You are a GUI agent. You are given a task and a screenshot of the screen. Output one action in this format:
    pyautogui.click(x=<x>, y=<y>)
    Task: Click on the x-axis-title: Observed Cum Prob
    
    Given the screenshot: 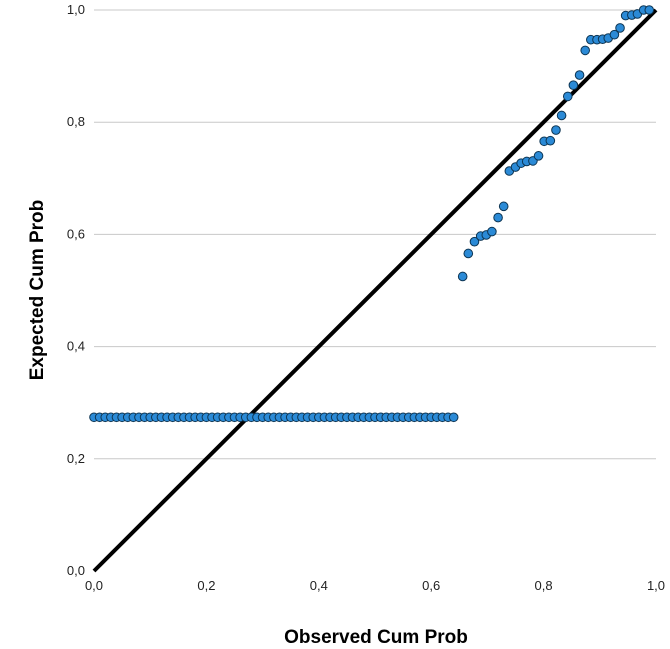 What is the action you would take?
    pyautogui.click(x=376, y=637)
    